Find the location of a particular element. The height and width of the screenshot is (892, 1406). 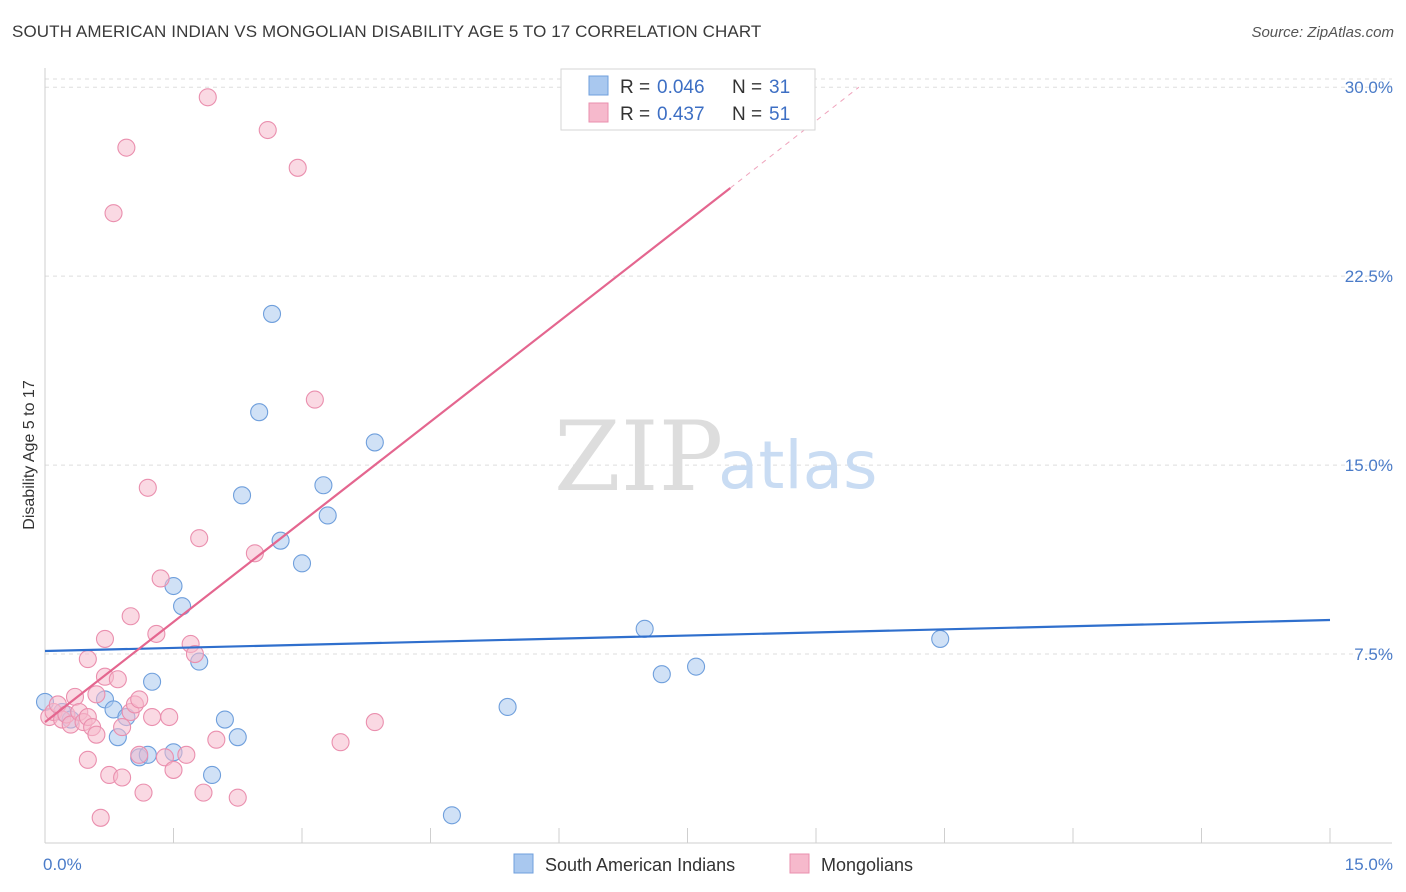

watermark-atlas: atlas is located at coordinates (798, 465).